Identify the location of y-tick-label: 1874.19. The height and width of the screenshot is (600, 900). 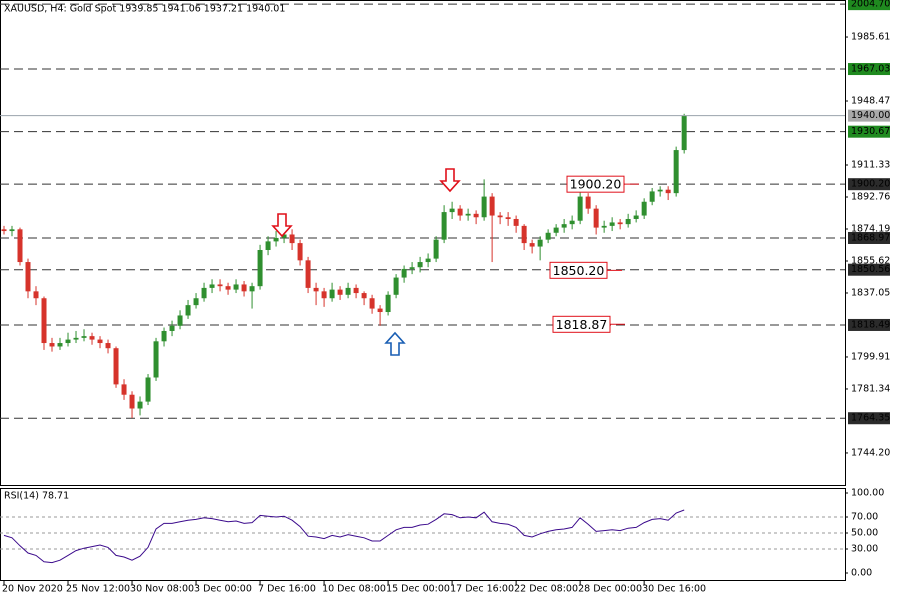
(870, 228).